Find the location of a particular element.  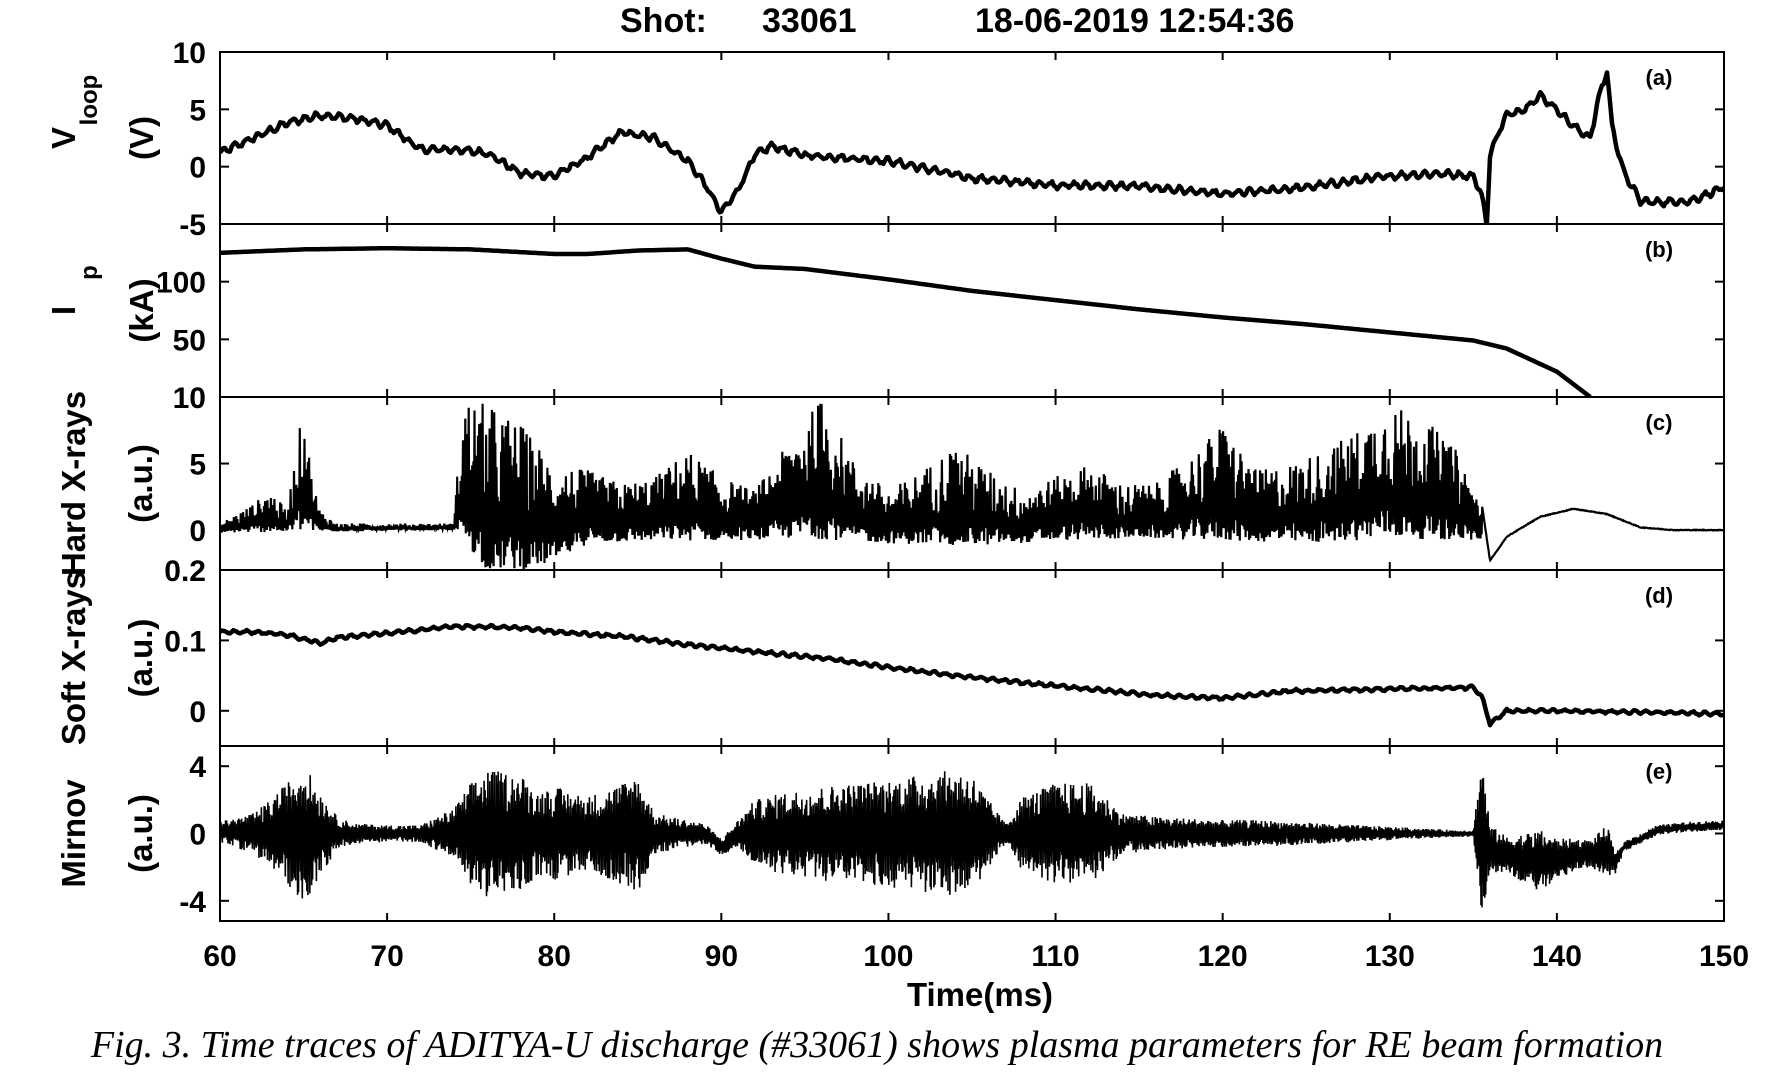

shot-datetime: 18-06-2019 12:54:36 is located at coordinates (1134, 21).